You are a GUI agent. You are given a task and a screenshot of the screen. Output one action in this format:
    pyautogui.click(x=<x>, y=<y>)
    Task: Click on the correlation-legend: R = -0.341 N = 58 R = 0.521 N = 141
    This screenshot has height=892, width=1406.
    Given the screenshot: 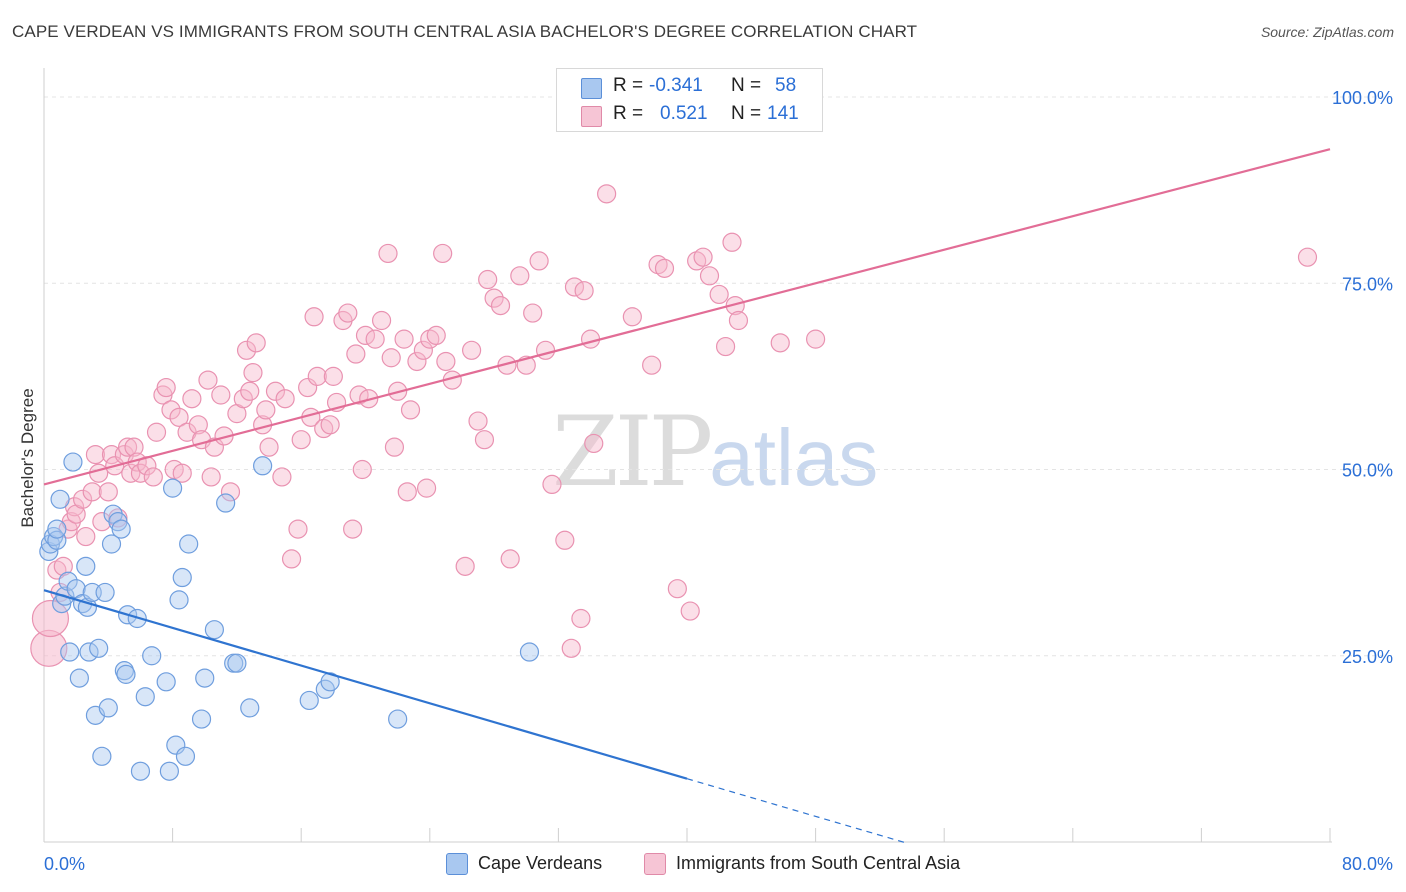 What is the action you would take?
    pyautogui.click(x=689, y=100)
    